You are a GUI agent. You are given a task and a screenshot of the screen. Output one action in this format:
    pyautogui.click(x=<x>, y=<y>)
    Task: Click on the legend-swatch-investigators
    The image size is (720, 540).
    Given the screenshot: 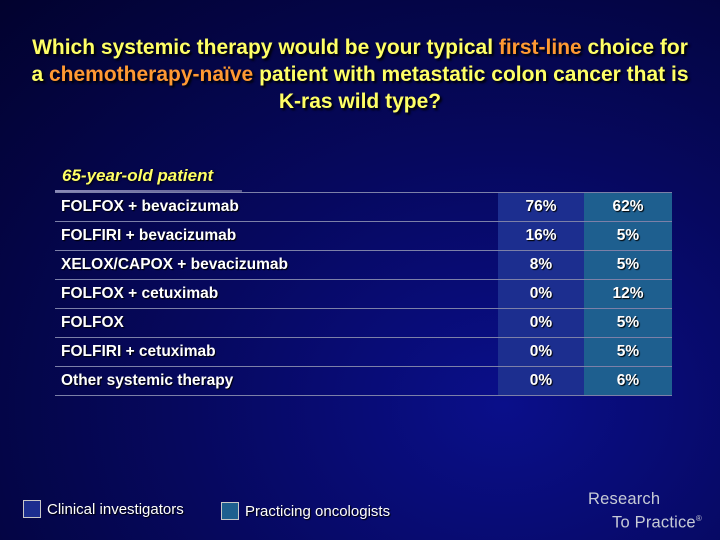 What is the action you would take?
    pyautogui.click(x=32, y=509)
    